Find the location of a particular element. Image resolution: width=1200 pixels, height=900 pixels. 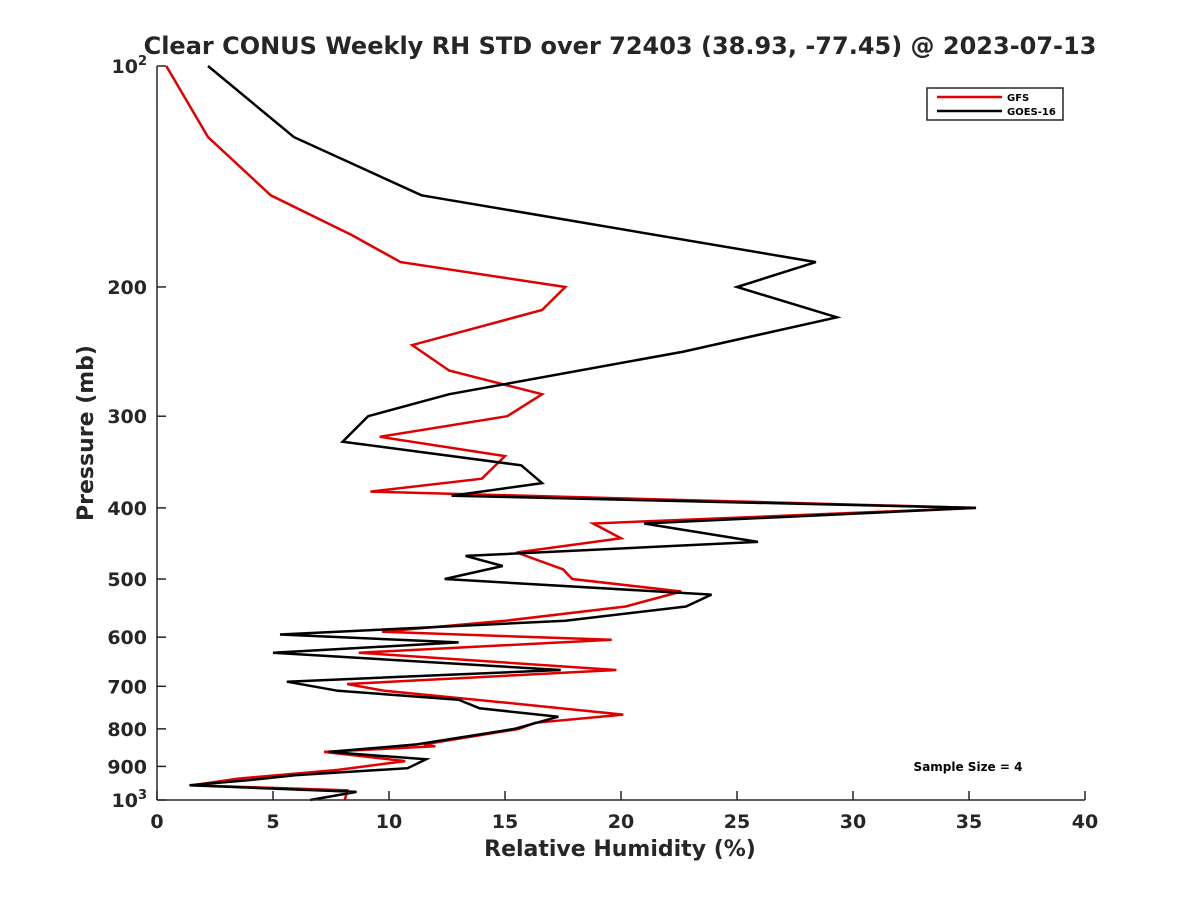

y-tick-label: 900 is located at coordinates (127, 767).